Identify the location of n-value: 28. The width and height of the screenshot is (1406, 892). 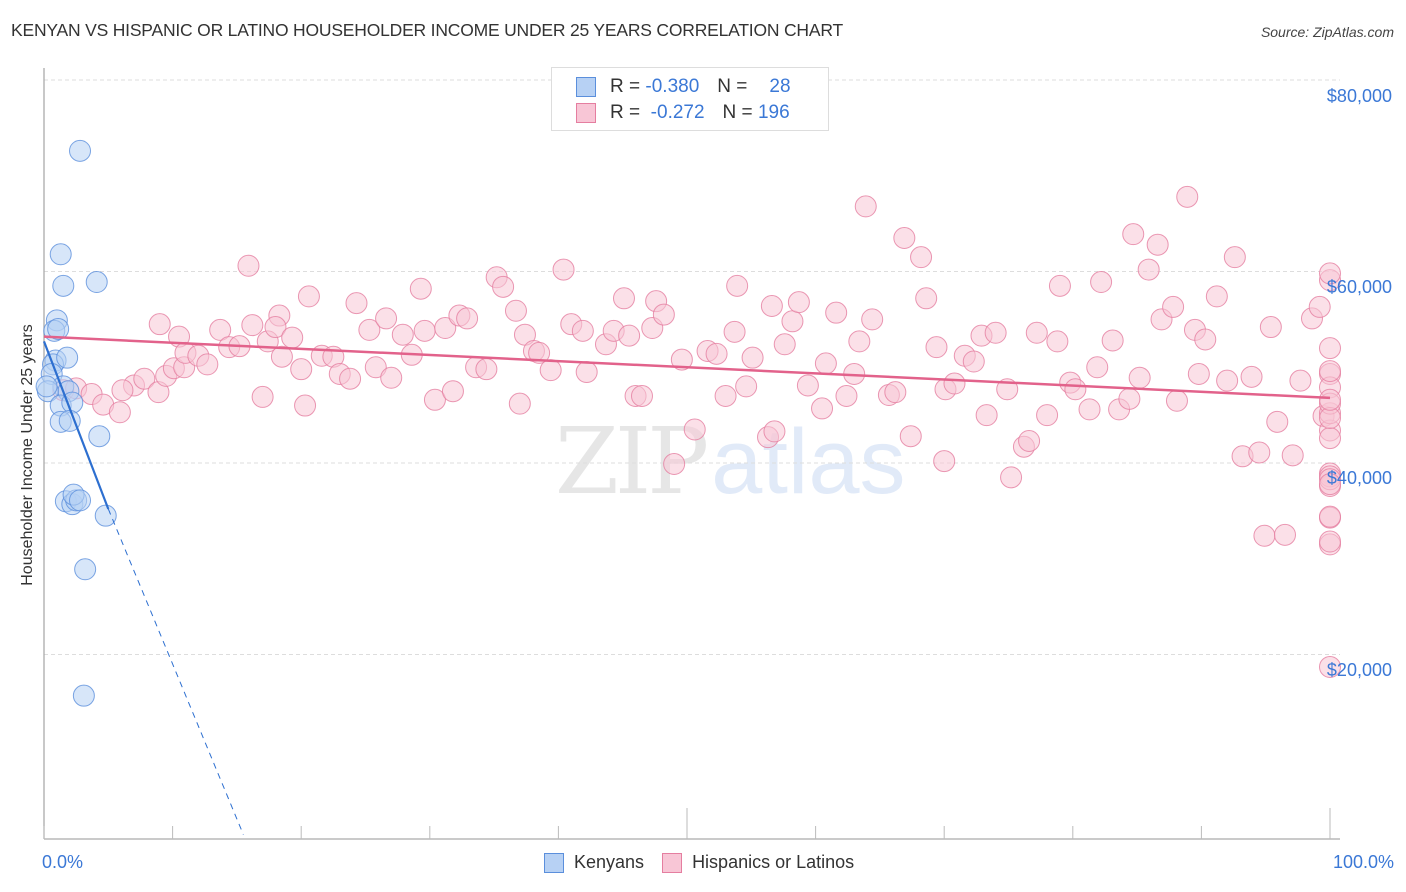
(780, 86).